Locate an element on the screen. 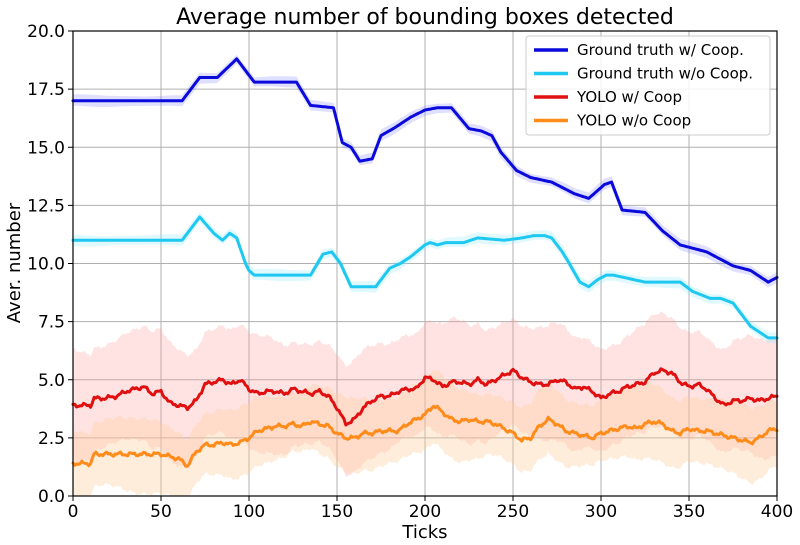  y-tick-label: 5.0 is located at coordinates (51, 381).